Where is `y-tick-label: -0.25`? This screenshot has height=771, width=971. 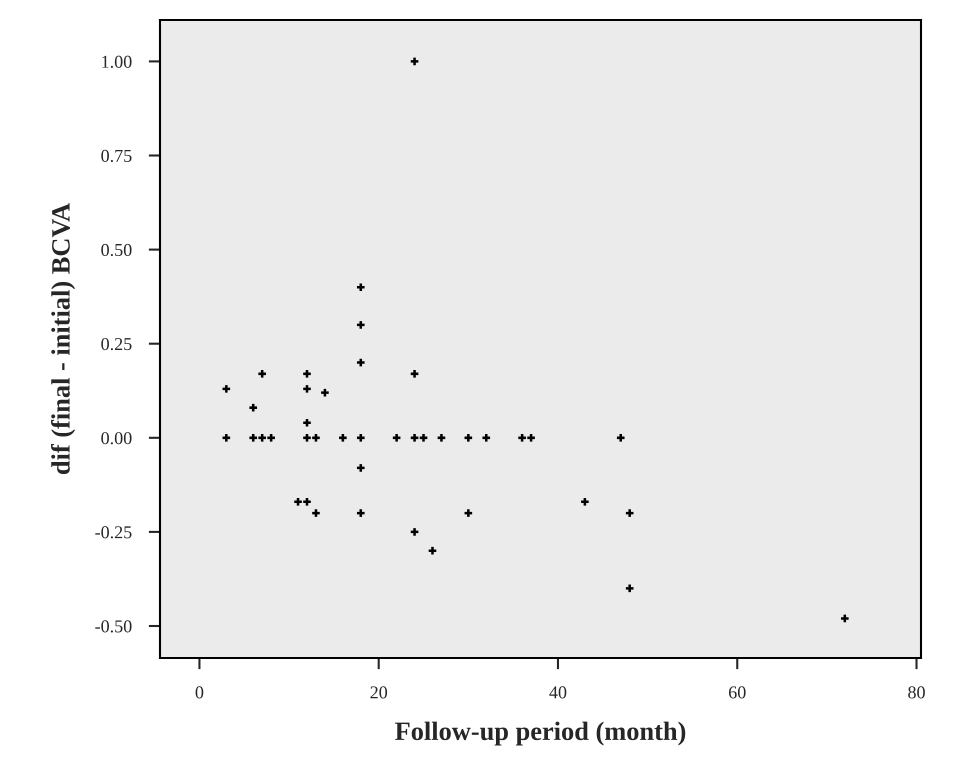
y-tick-label: -0.25 is located at coordinates (113, 532).